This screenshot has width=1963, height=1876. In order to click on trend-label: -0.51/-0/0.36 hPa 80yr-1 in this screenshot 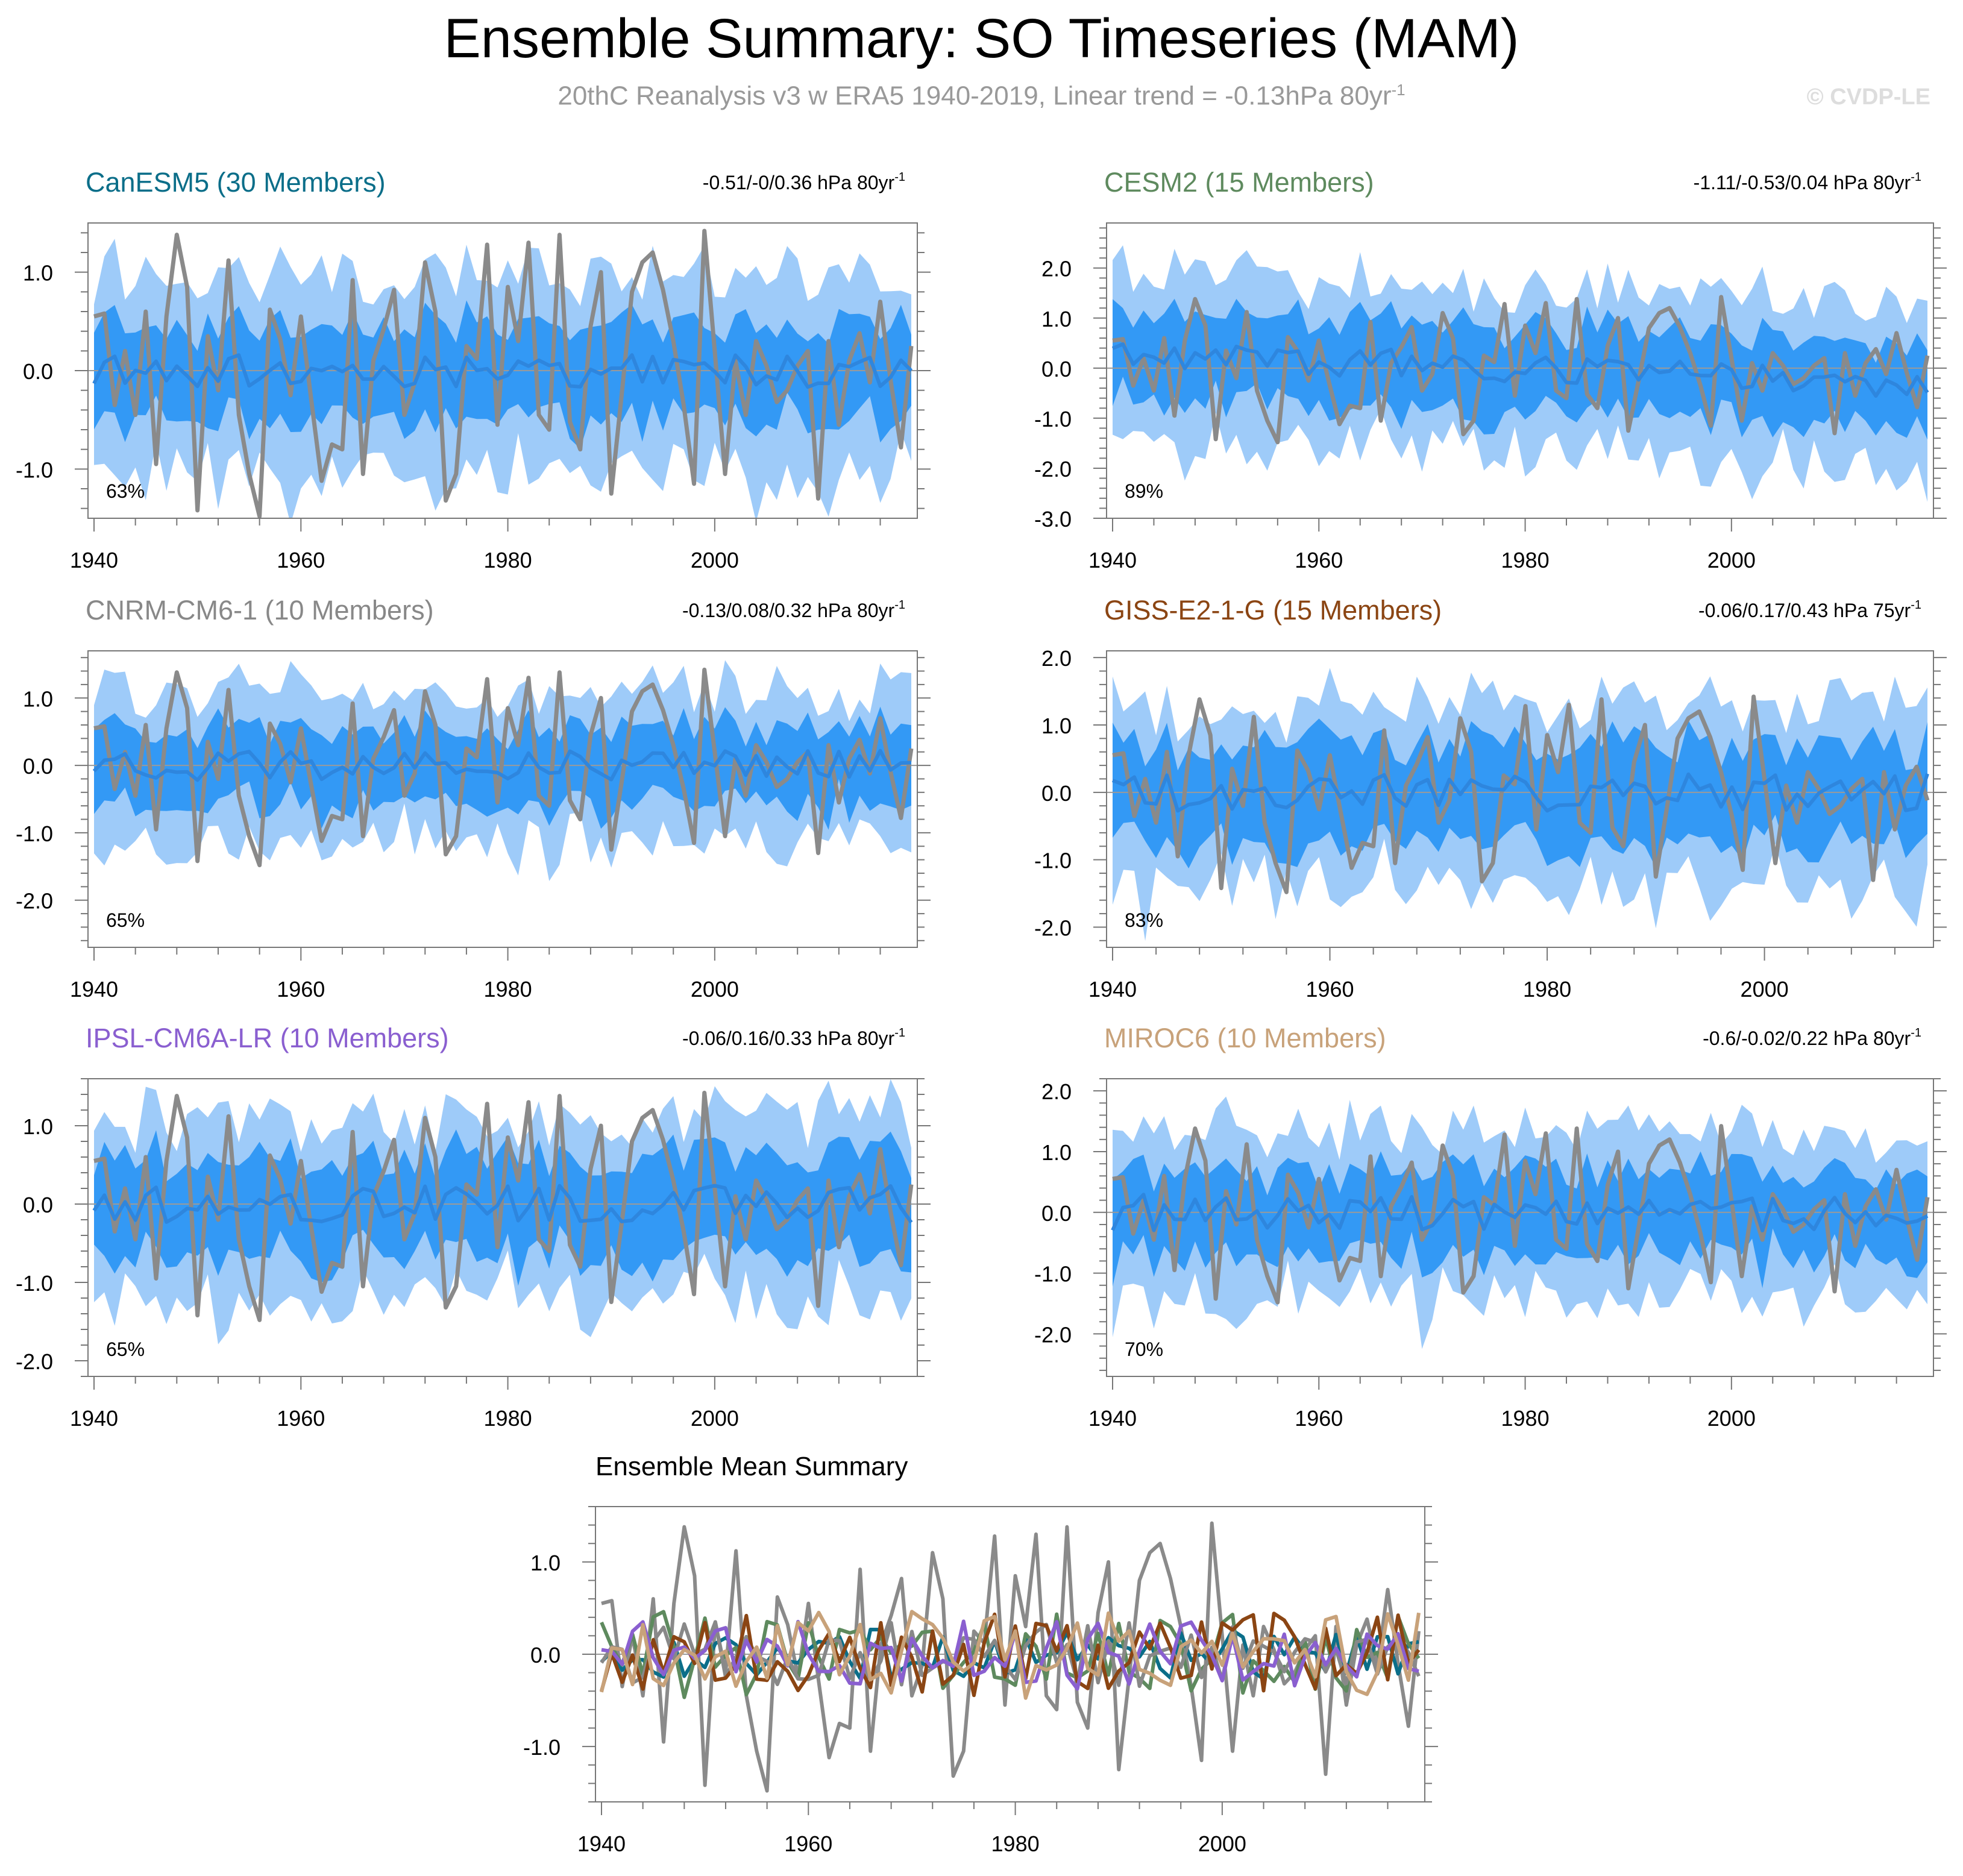, I will do `click(804, 182)`.